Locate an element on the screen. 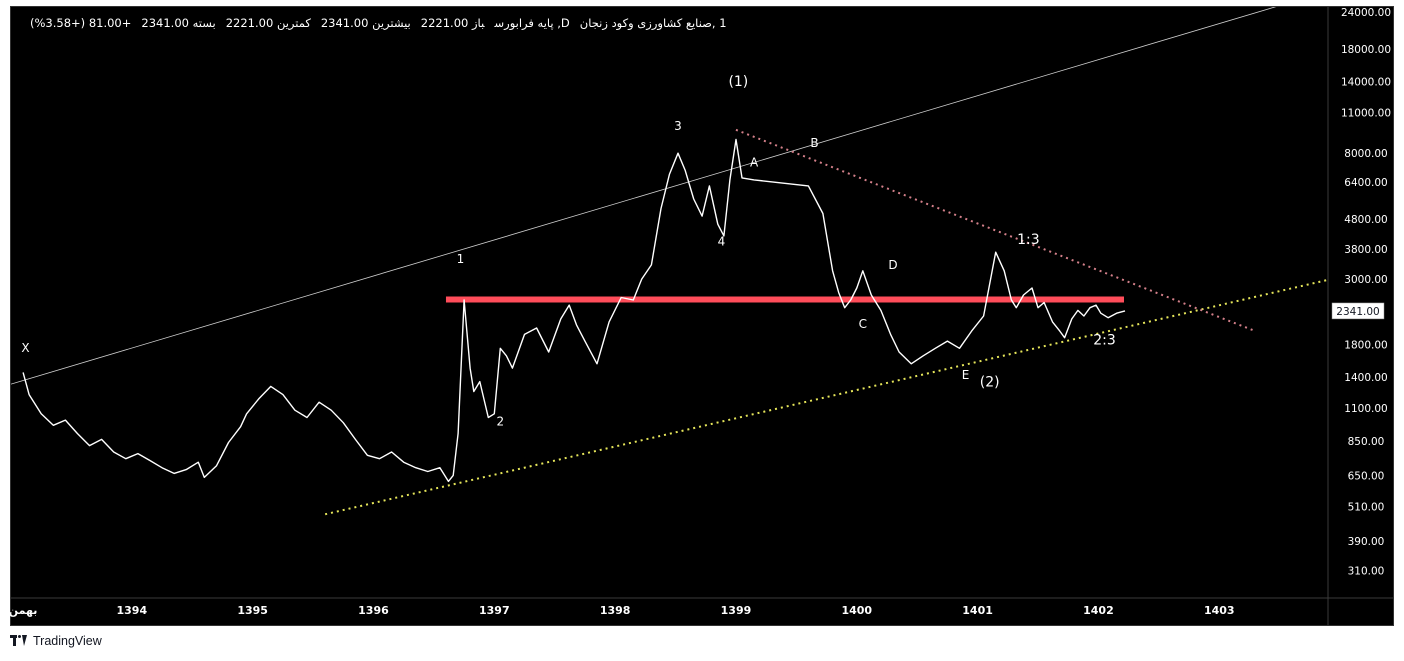  wave-label: C is located at coordinates (863, 324).